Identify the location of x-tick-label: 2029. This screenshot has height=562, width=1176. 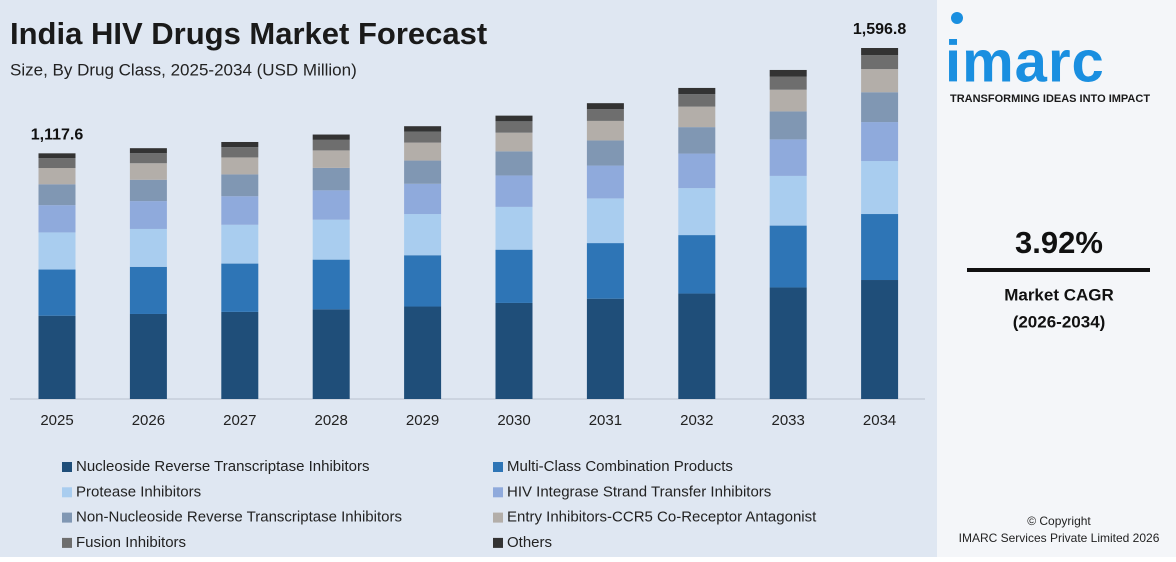
(422, 420).